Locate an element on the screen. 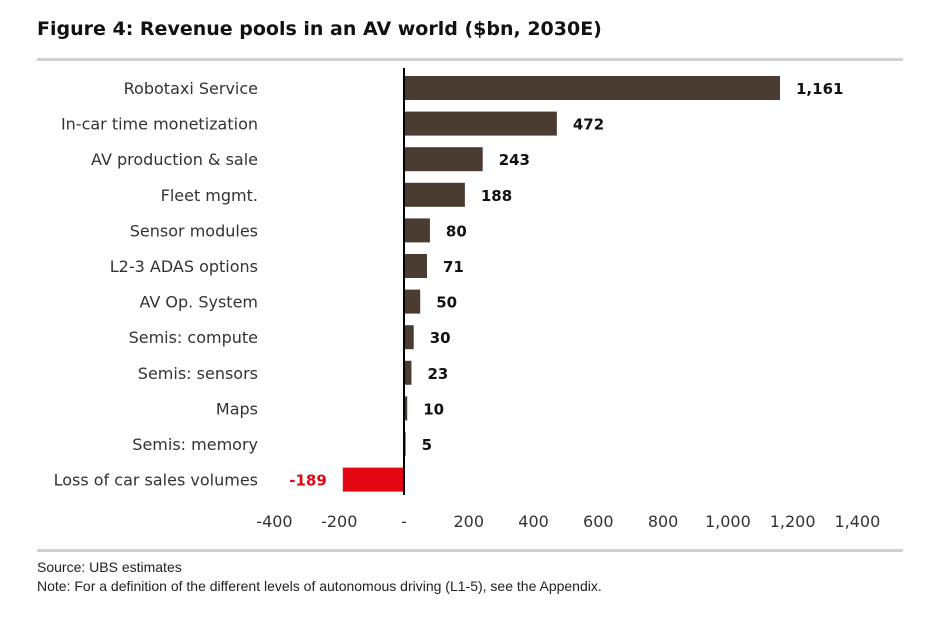 This screenshot has width=937, height=625. category-label: Maps is located at coordinates (237, 408).